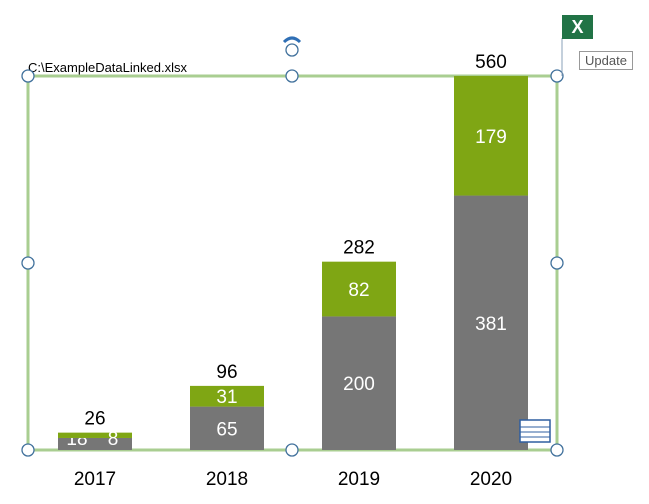  Describe the element at coordinates (491, 62) in the screenshot. I see `total-label: 560` at that location.